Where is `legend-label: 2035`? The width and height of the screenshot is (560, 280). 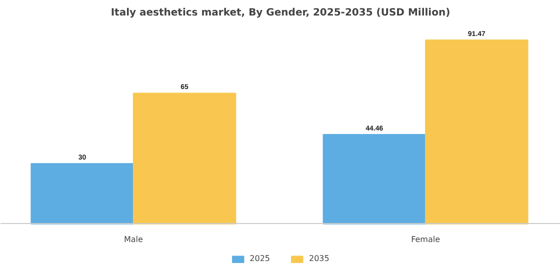
legend-label: 2035 is located at coordinates (319, 258).